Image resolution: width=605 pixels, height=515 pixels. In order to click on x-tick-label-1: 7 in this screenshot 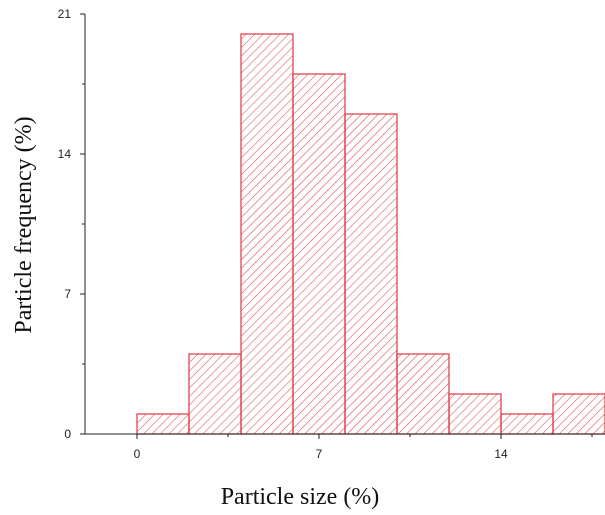, I will do `click(319, 454)`.